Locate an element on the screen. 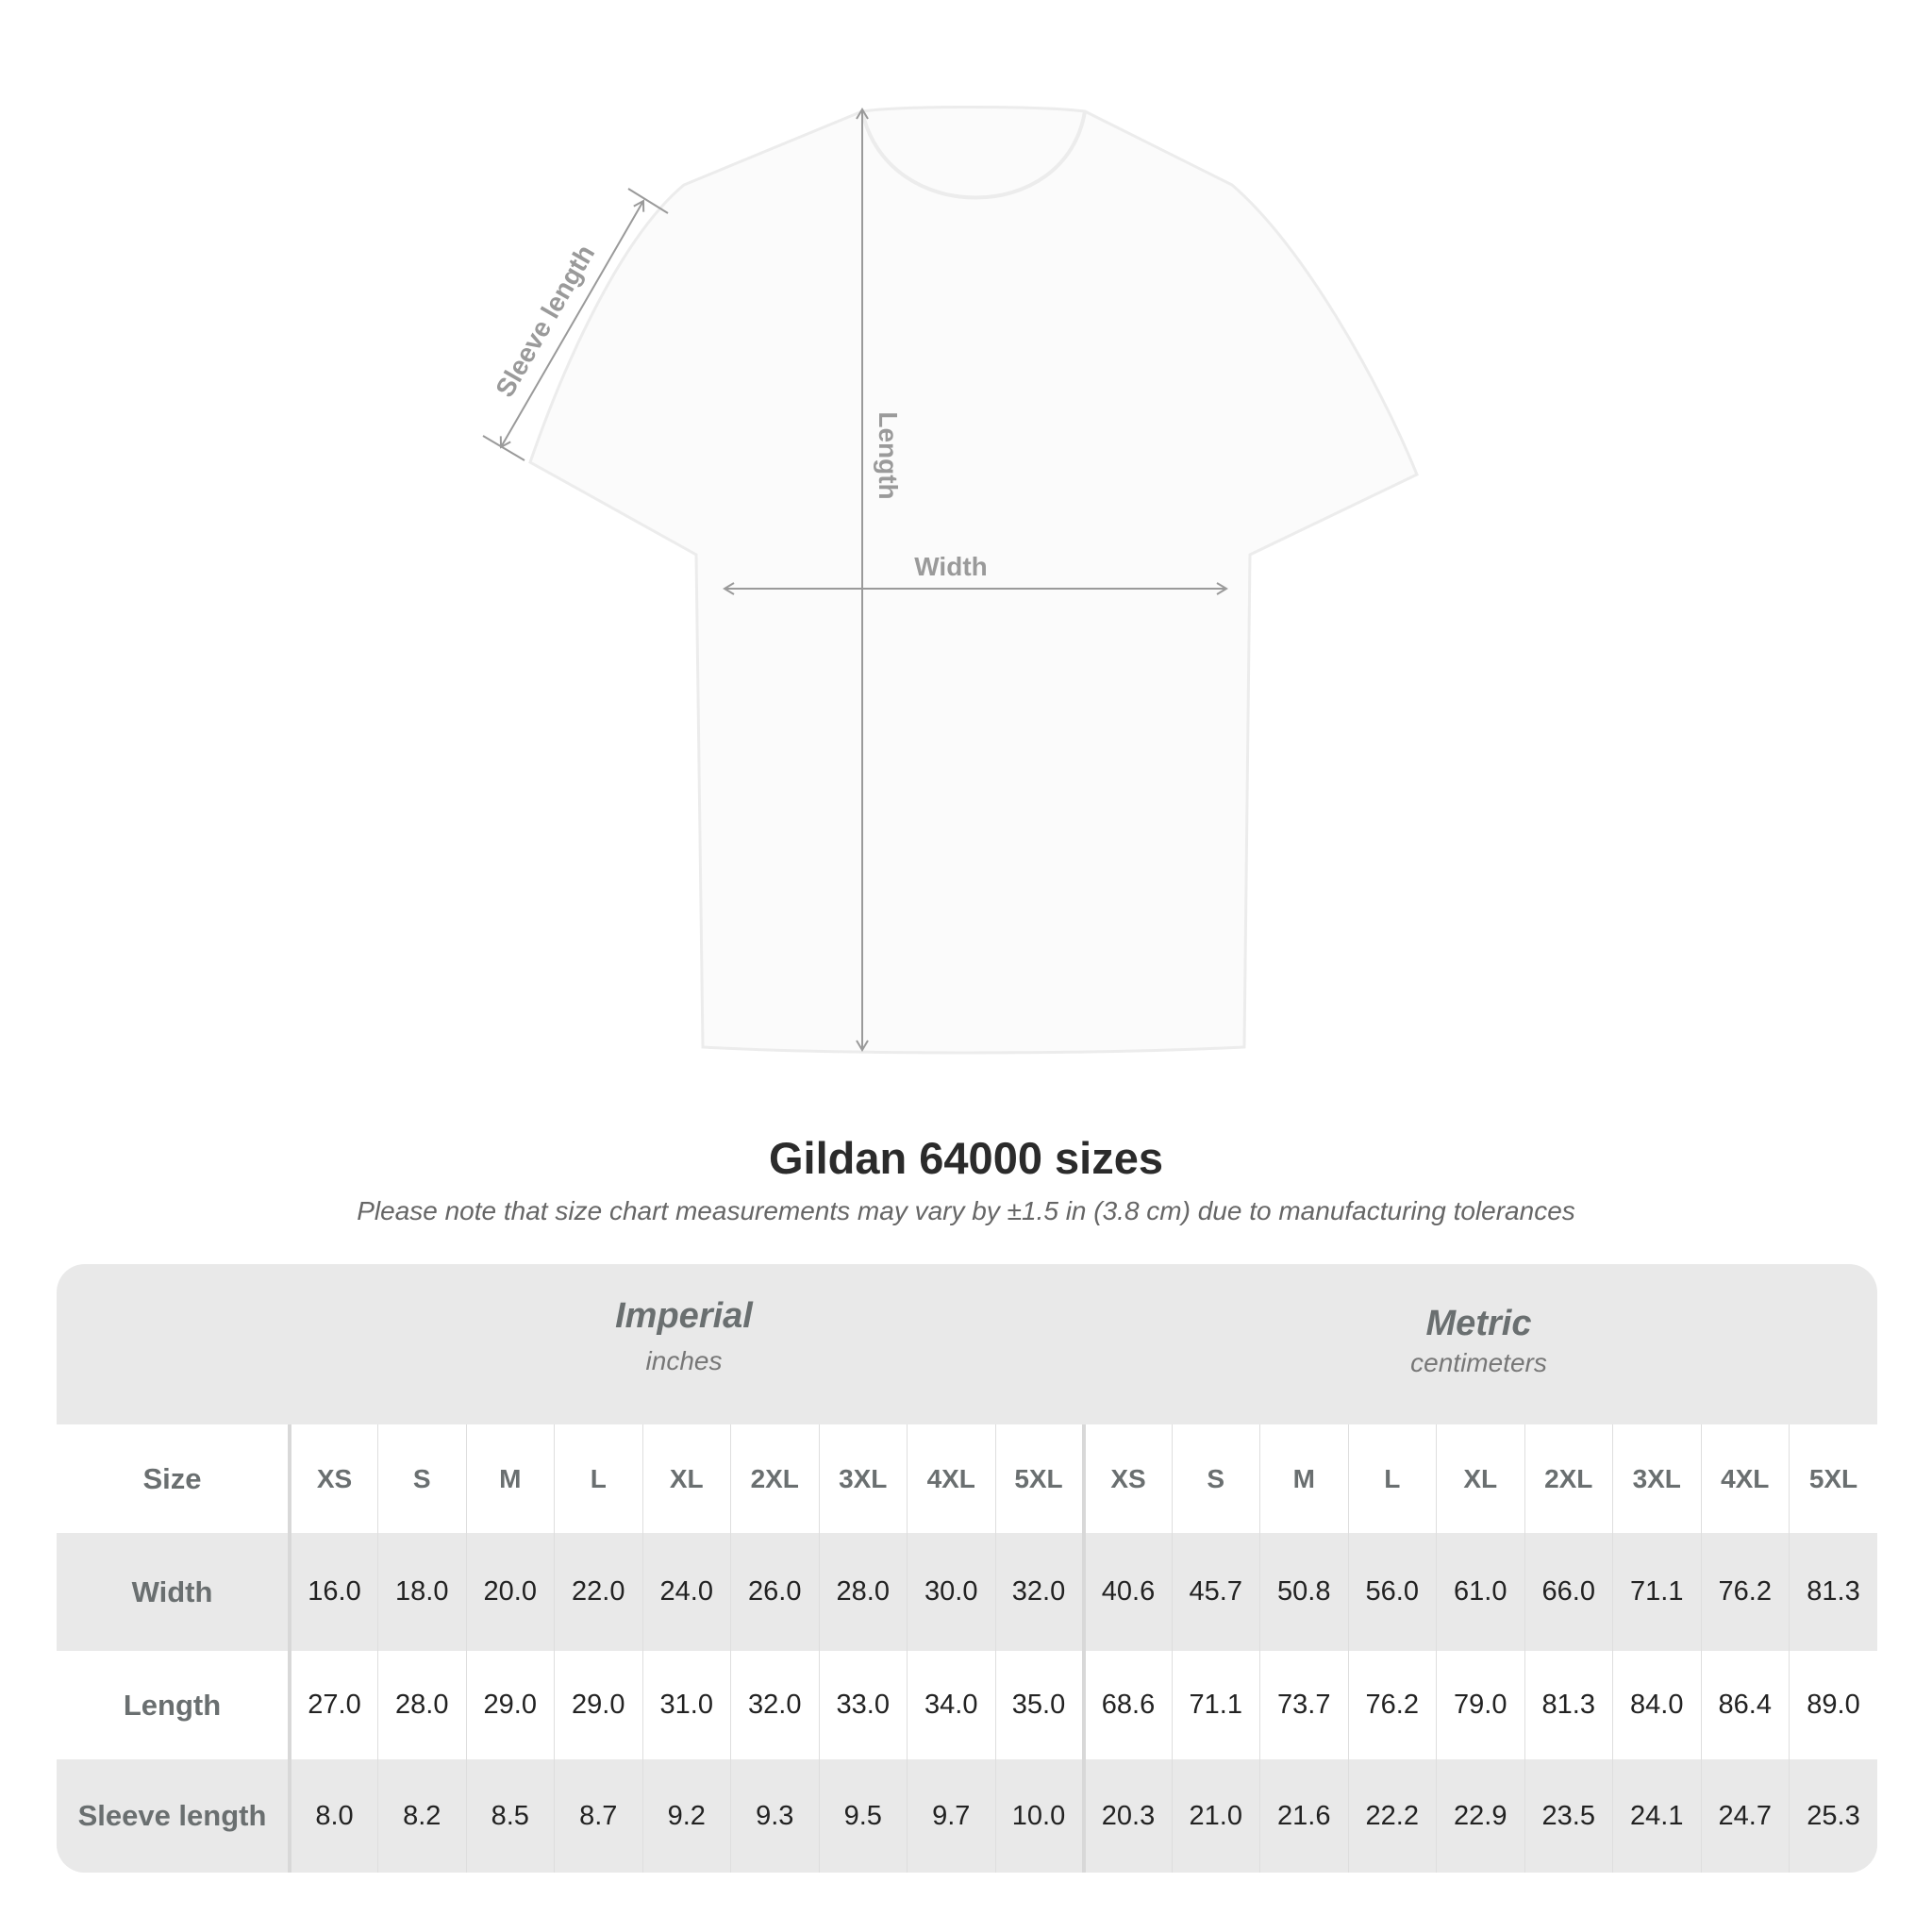 The image size is (1932, 1932). tshirt-collar is located at coordinates (974, 155).